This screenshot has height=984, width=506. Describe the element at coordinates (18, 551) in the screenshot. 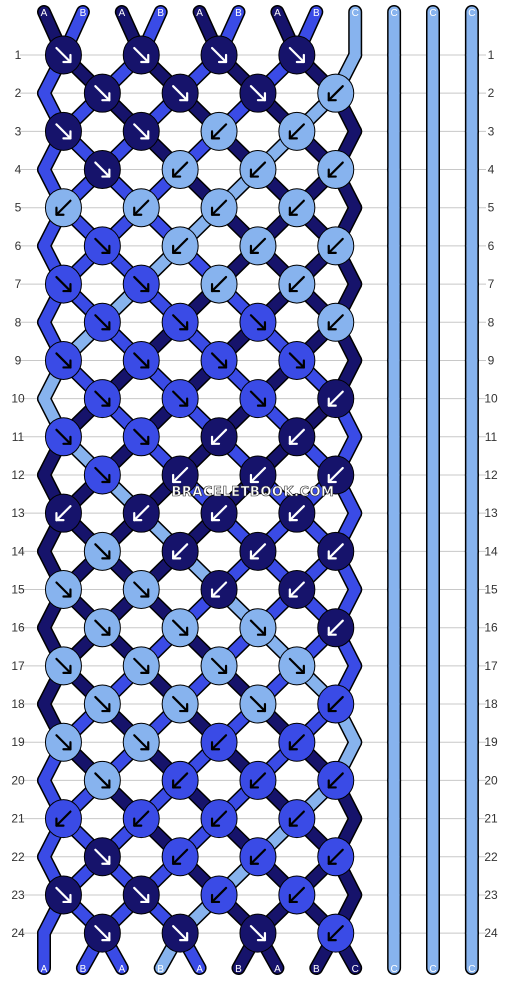

I see `row-label-left: 14` at that location.